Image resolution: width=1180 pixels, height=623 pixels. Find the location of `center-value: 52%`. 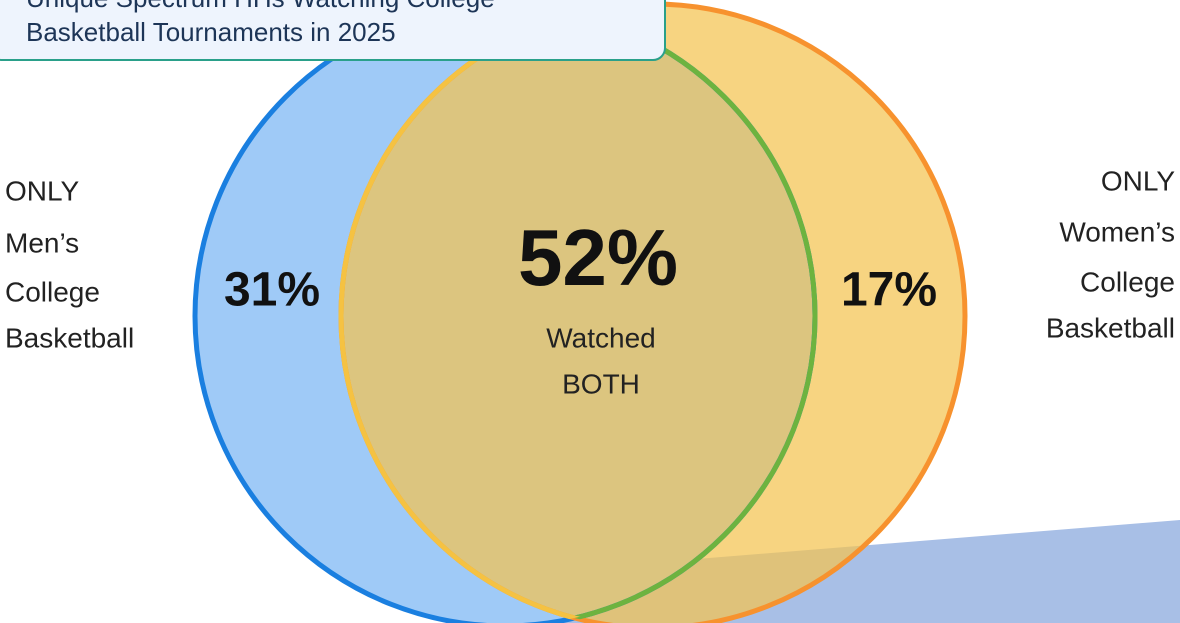

center-value: 52% is located at coordinates (598, 257).